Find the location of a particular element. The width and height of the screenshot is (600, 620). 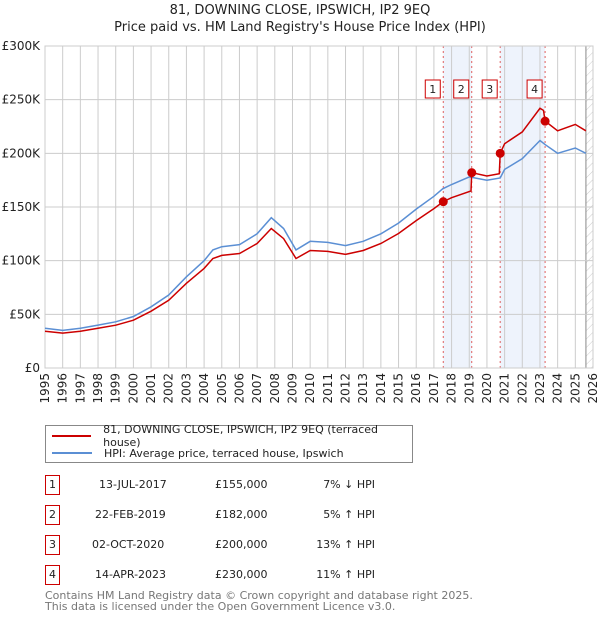

x-tick-label: 2021 is located at coordinates (505, 388).